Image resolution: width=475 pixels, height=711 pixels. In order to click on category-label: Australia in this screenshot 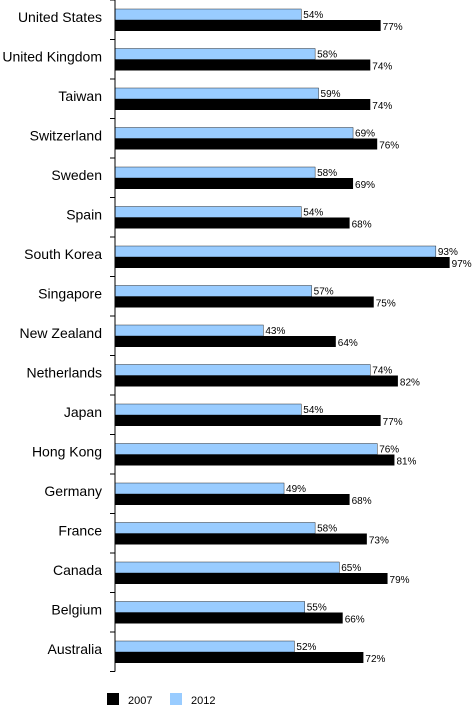, I will do `click(75, 649)`.